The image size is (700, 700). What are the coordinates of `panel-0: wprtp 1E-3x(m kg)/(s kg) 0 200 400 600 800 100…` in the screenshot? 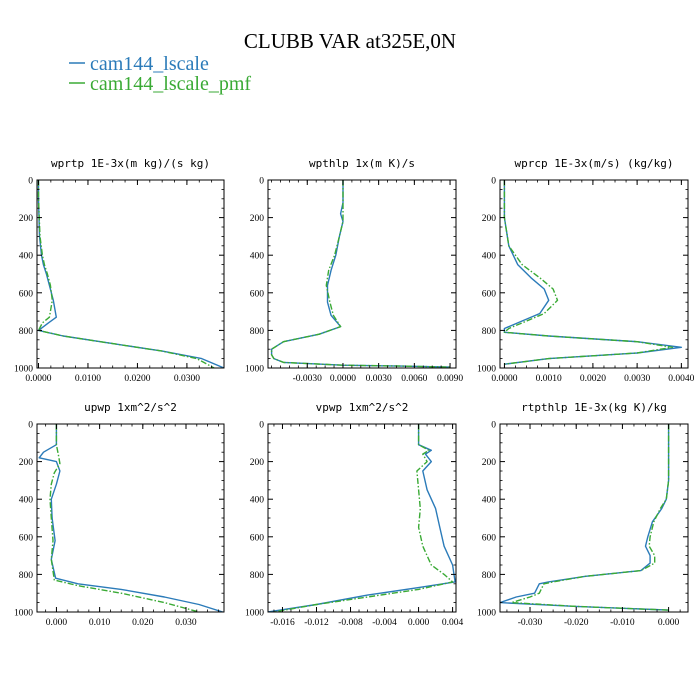 It's located at (119, 270).